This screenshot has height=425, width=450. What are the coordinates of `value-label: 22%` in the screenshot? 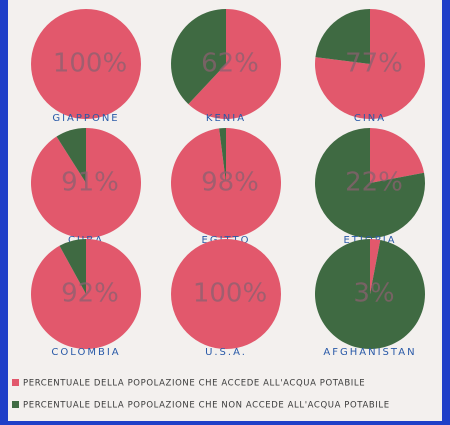 It's located at (374, 183).